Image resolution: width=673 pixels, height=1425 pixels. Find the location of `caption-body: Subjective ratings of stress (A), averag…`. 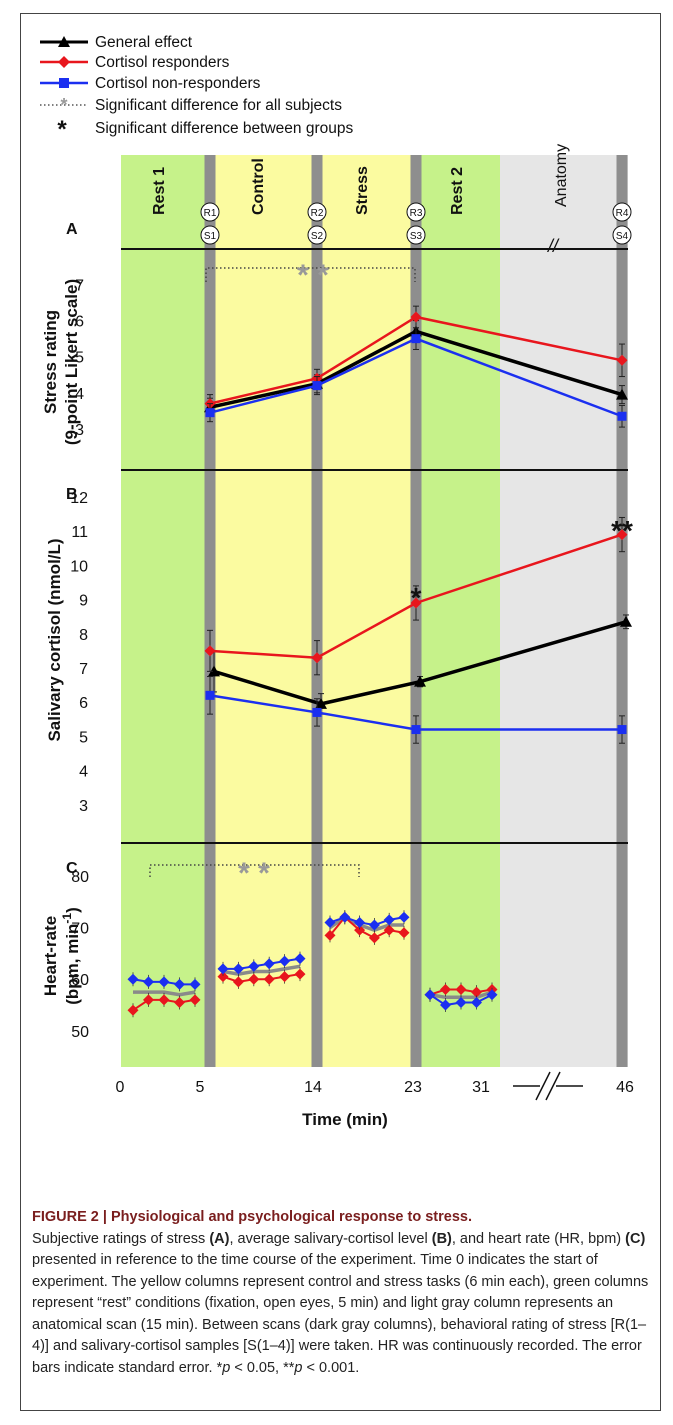

caption-body: Subjective ratings of stress (A), averag… is located at coordinates (340, 1303).